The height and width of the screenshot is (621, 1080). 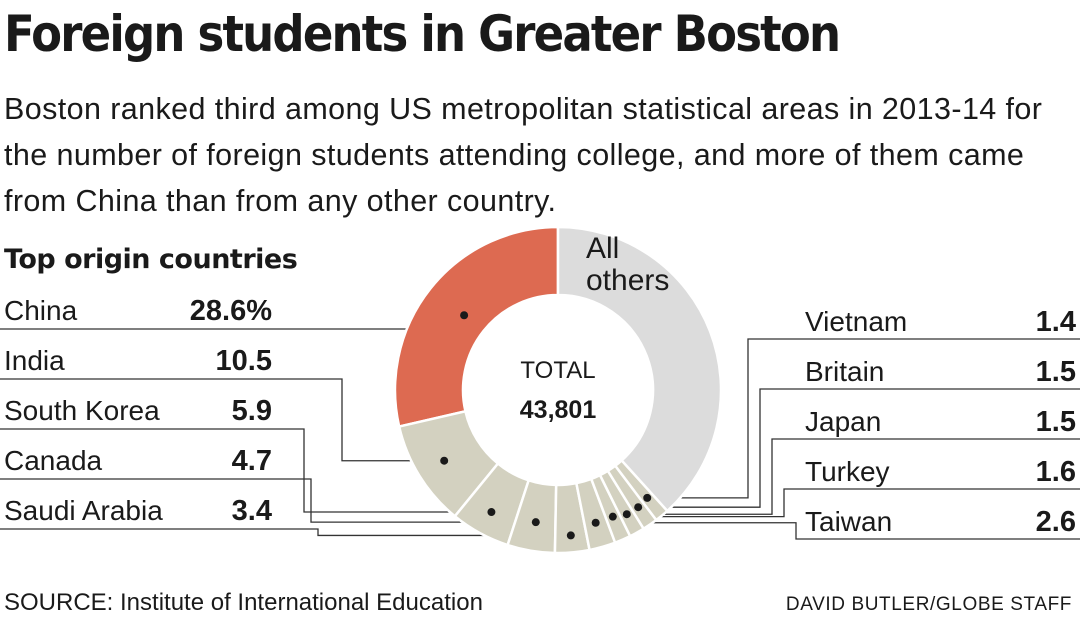 I want to click on label-saudi-arabia: Saudi Arabia, so click(x=83, y=510).